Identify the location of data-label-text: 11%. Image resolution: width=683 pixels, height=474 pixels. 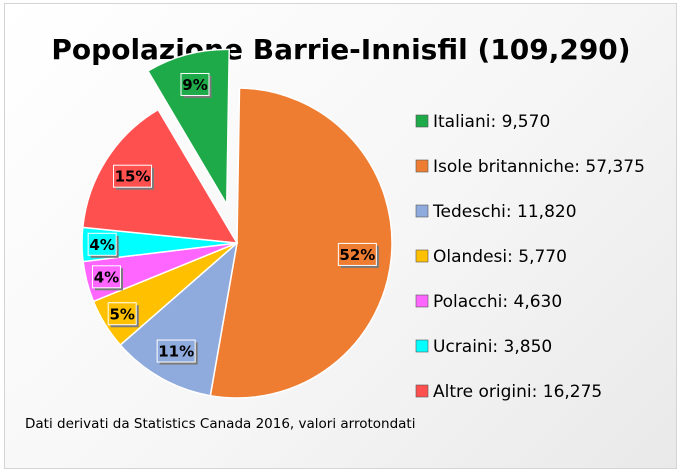
(176, 352).